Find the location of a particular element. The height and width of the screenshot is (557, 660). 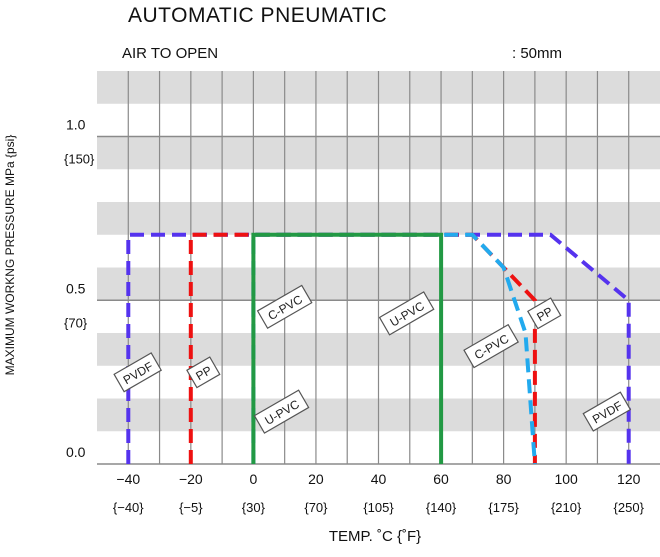

y-tick-sublabel: {70} is located at coordinates (76, 322).